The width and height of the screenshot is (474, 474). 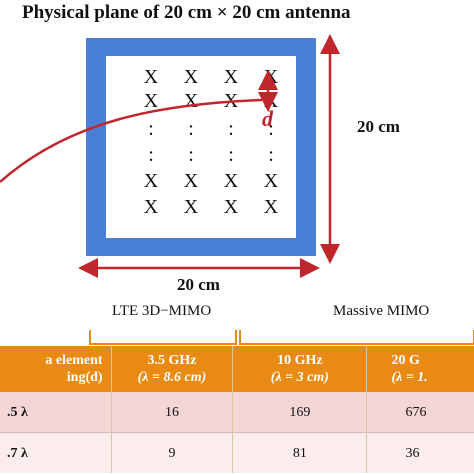 What do you see at coordinates (381, 311) in the screenshot?
I see `massive-mimo-group-label: Massive MIMO` at bounding box center [381, 311].